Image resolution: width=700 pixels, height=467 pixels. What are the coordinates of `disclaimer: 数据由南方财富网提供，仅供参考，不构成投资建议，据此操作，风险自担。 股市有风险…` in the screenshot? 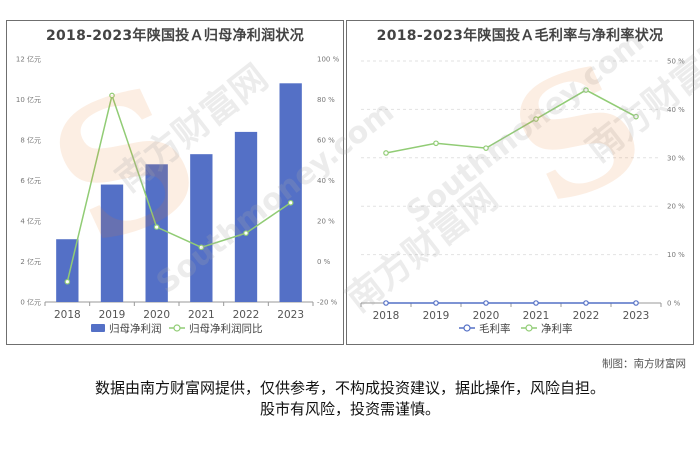 It's located at (350, 399).